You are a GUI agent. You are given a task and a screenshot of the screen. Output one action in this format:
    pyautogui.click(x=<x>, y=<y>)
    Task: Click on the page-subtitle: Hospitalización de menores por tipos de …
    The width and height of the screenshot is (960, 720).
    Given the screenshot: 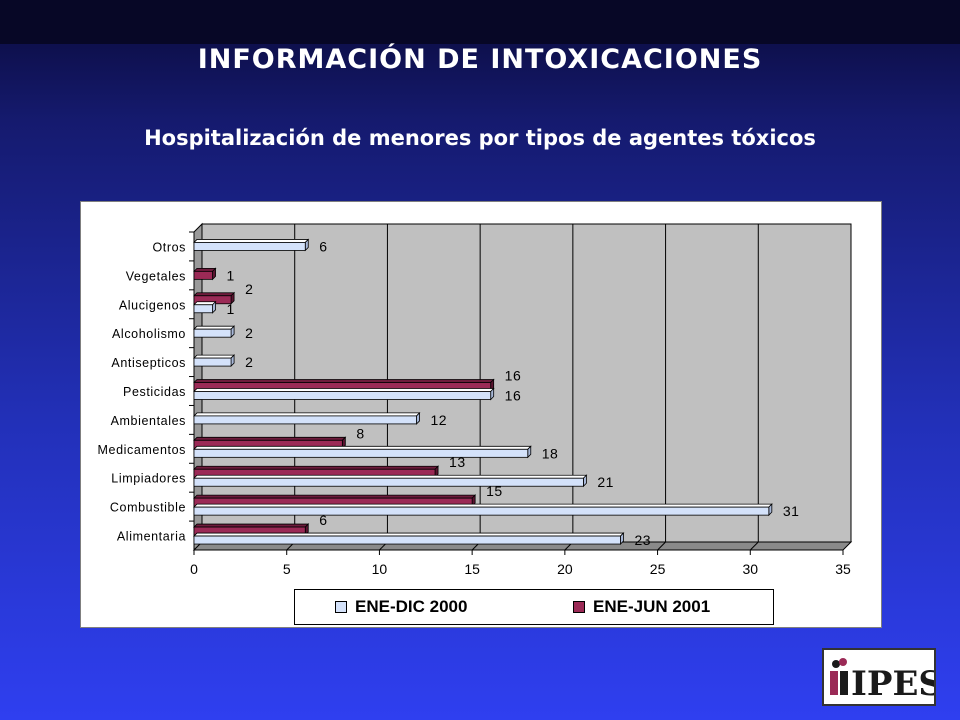 What is the action you would take?
    pyautogui.click(x=480, y=138)
    